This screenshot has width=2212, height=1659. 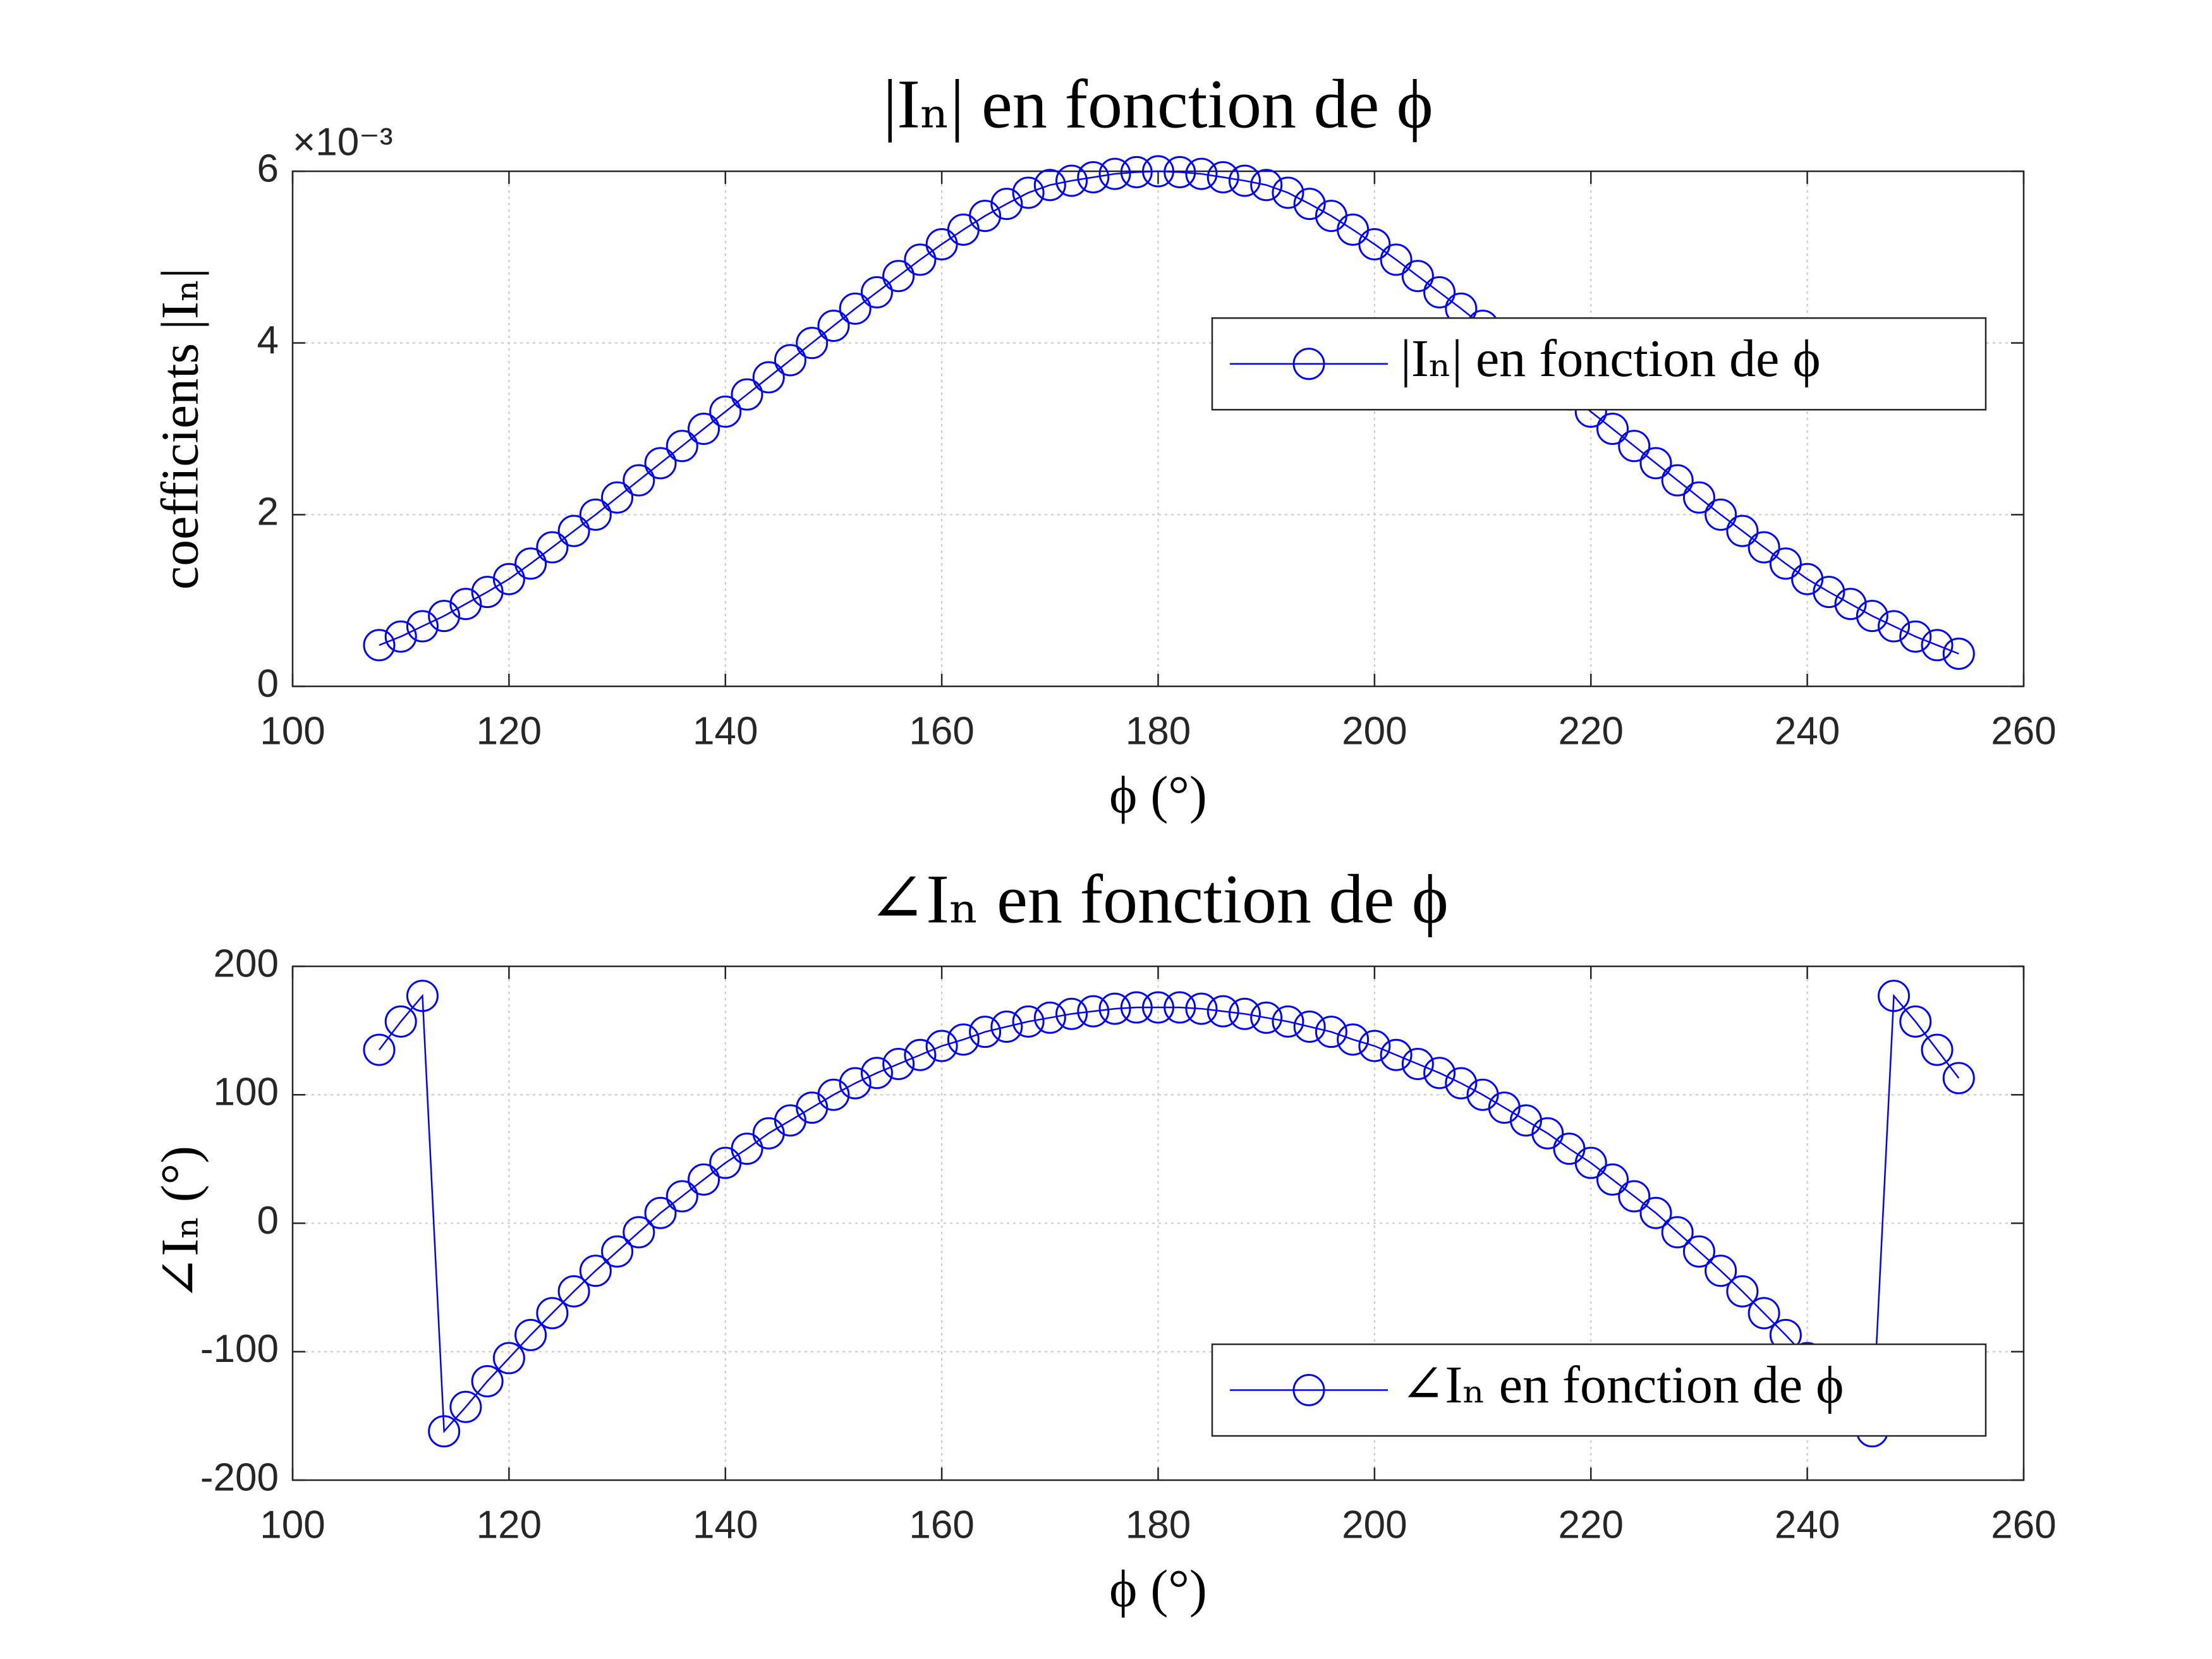 I want to click on y-tick-label: 100, so click(x=246, y=1092).